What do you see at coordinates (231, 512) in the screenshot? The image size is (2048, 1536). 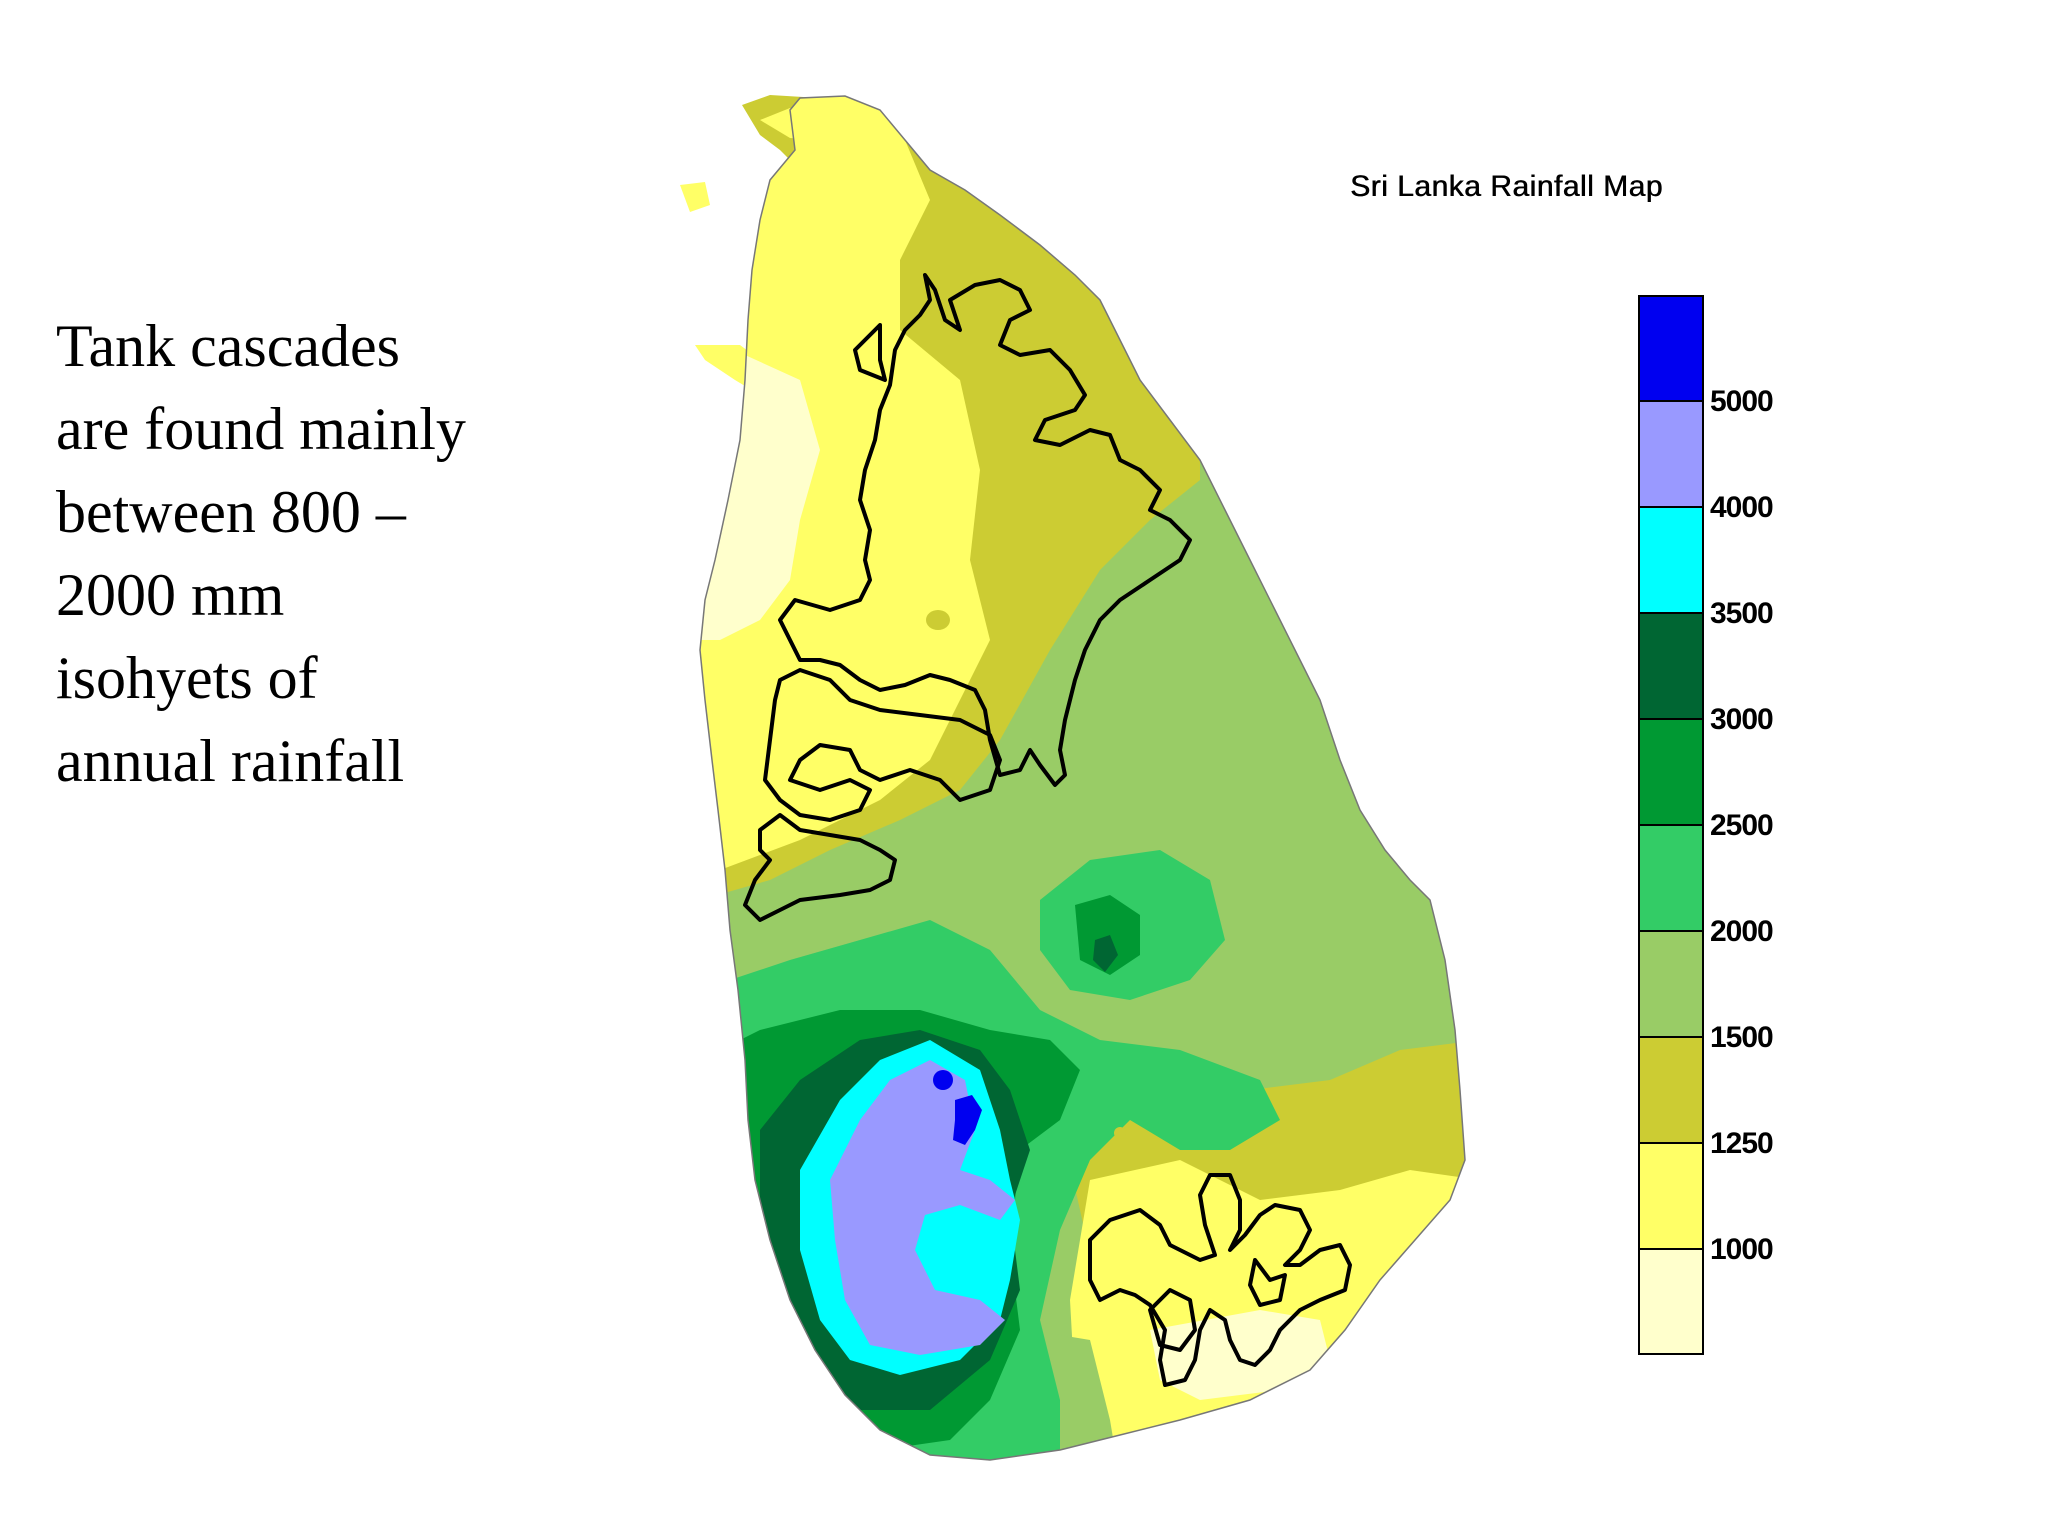 I see `caption-line: between 800 –` at bounding box center [231, 512].